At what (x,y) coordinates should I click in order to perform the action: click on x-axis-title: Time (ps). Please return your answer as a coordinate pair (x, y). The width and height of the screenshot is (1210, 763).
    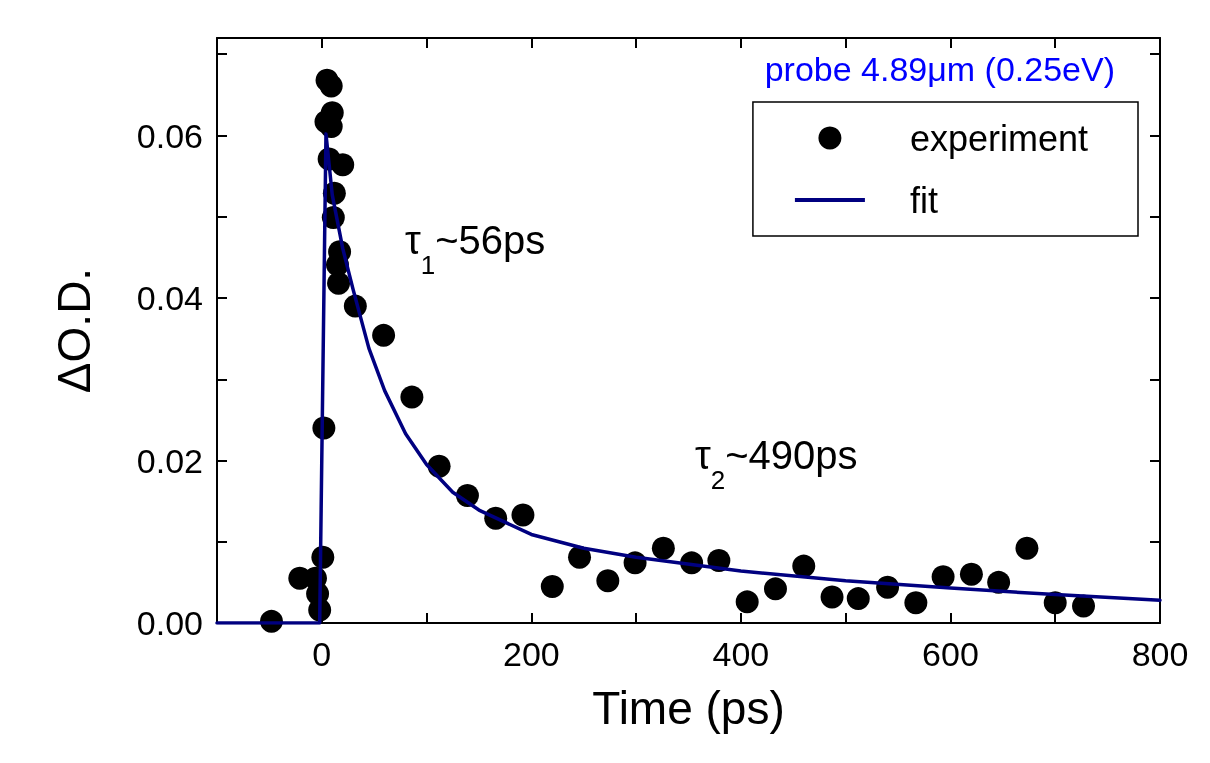
    Looking at the image, I should click on (688, 708).